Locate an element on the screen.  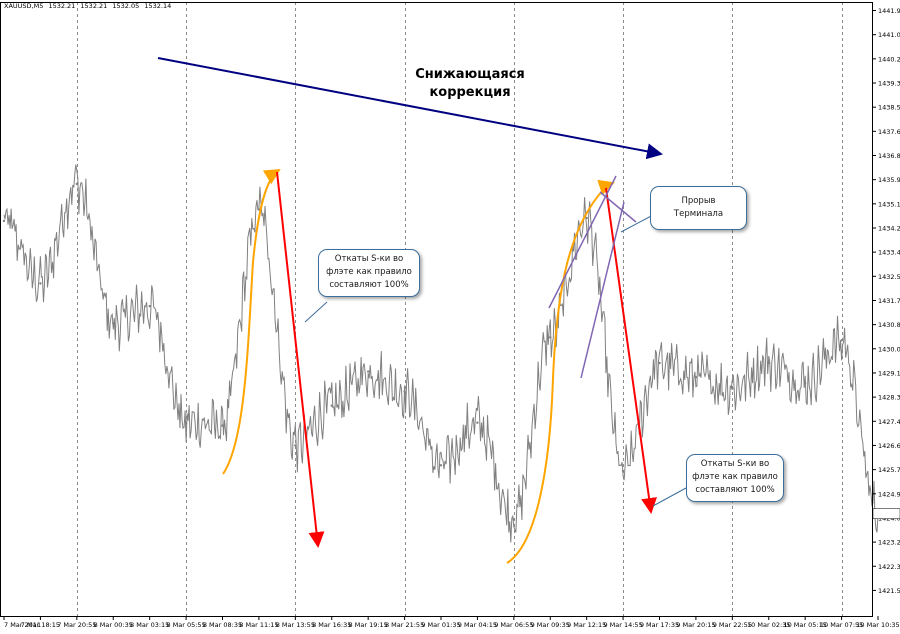
y-tick-label: 1432.55 is located at coordinates (889, 277).